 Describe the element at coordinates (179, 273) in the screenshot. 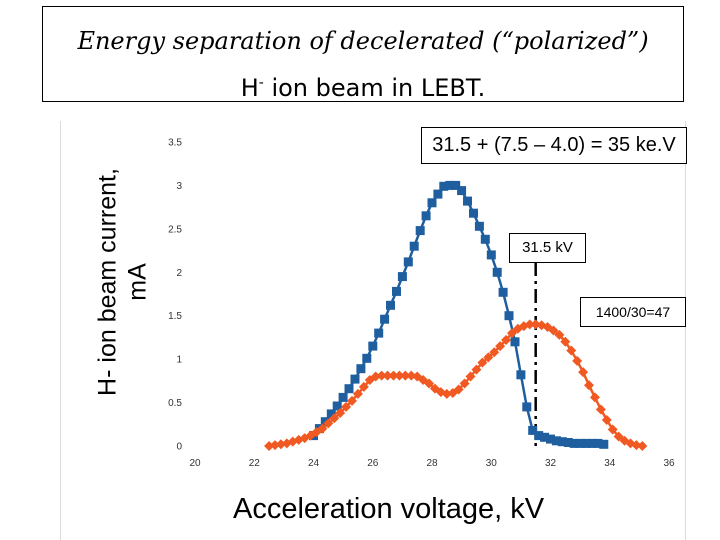

I see `y-tick-label: 2` at that location.